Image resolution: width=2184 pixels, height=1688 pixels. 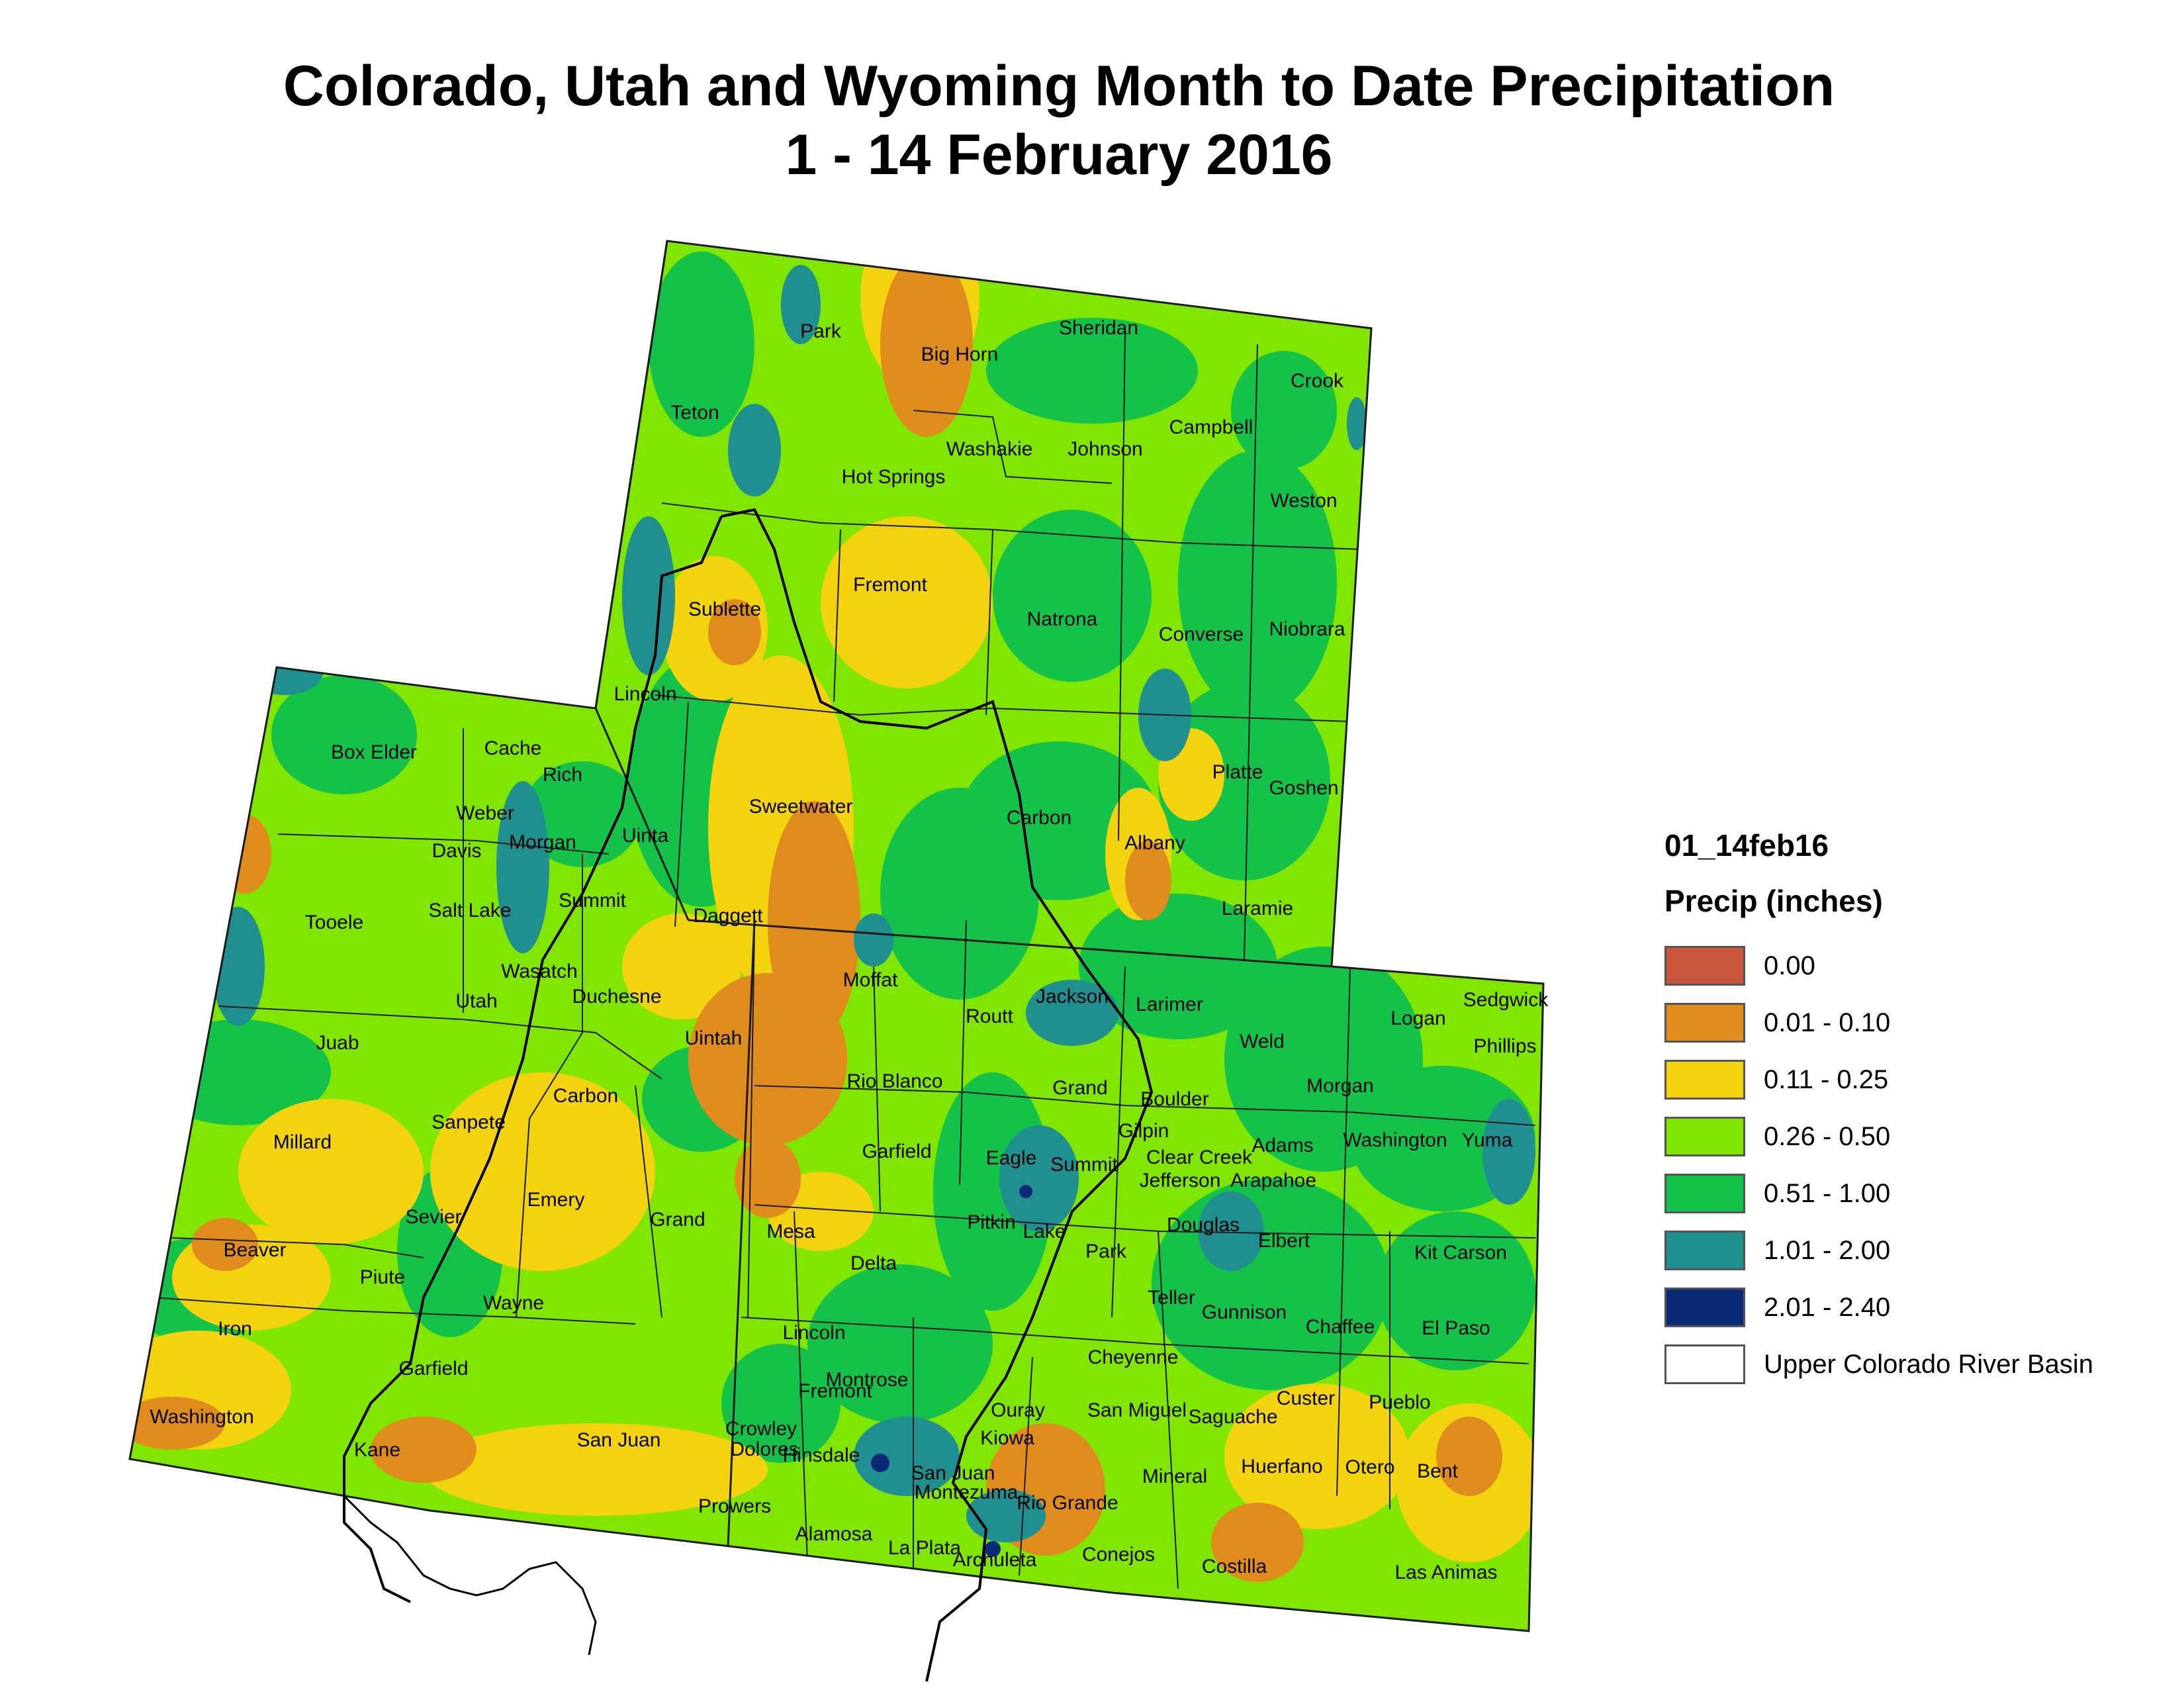 What do you see at coordinates (302, 1142) in the screenshot?
I see `county-label: Millard` at bounding box center [302, 1142].